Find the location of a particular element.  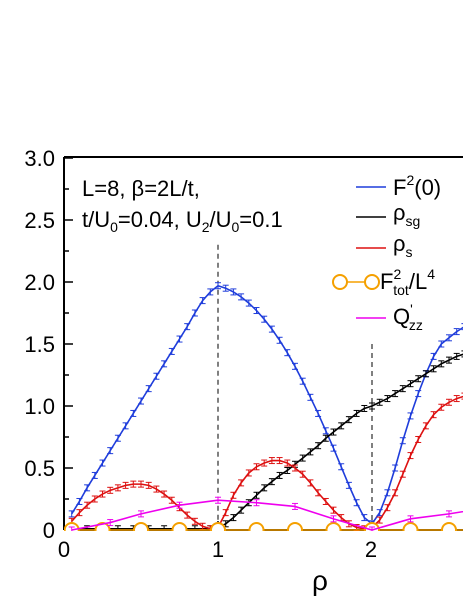

x-axis-label: ρ is located at coordinates (320, 580).